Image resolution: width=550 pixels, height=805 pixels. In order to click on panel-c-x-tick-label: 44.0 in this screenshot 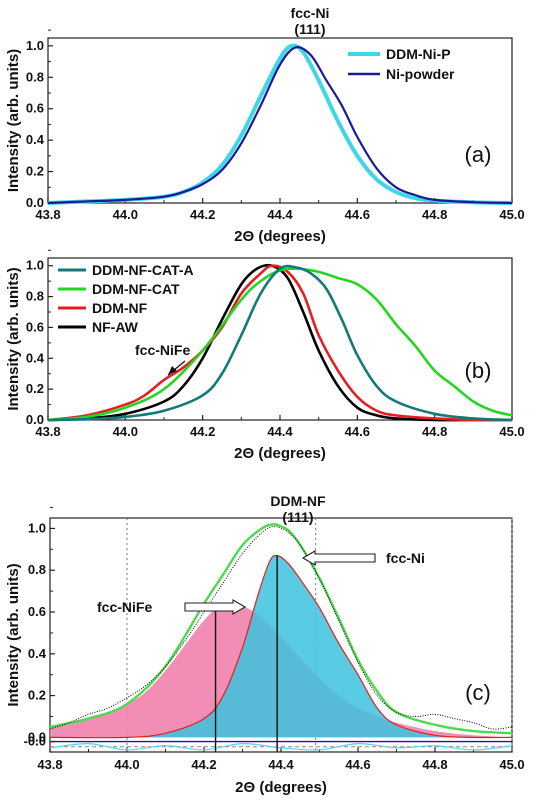, I will do `click(126, 764)`.